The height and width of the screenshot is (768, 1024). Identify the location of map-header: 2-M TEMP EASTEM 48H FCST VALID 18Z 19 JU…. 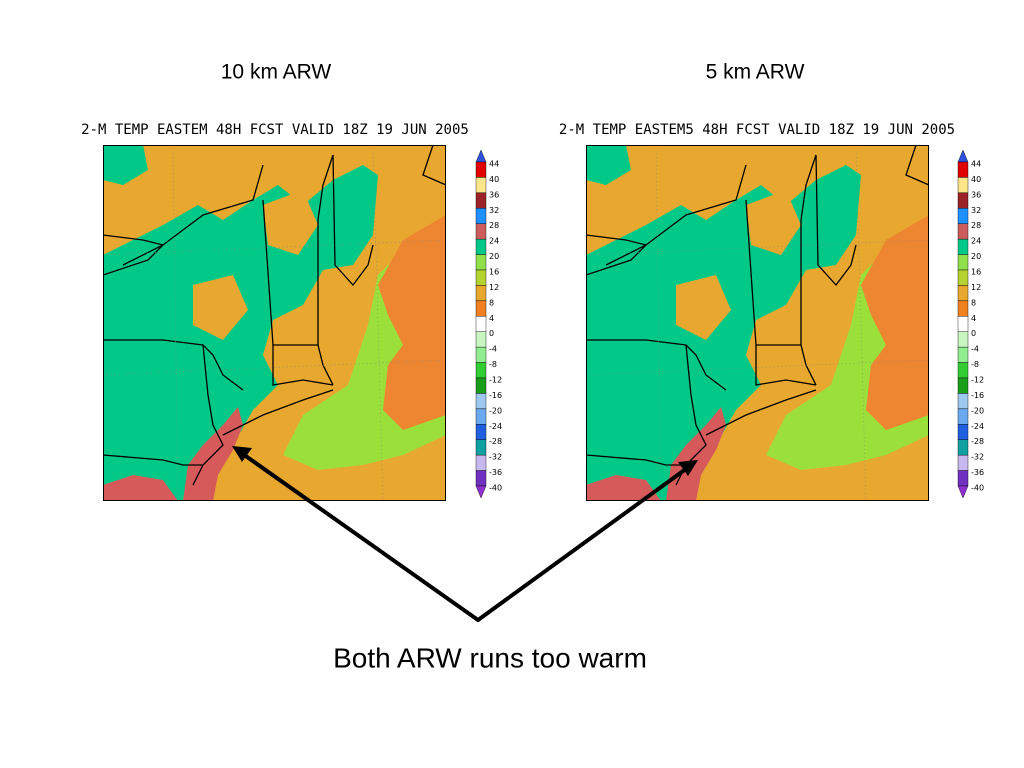
(275, 130).